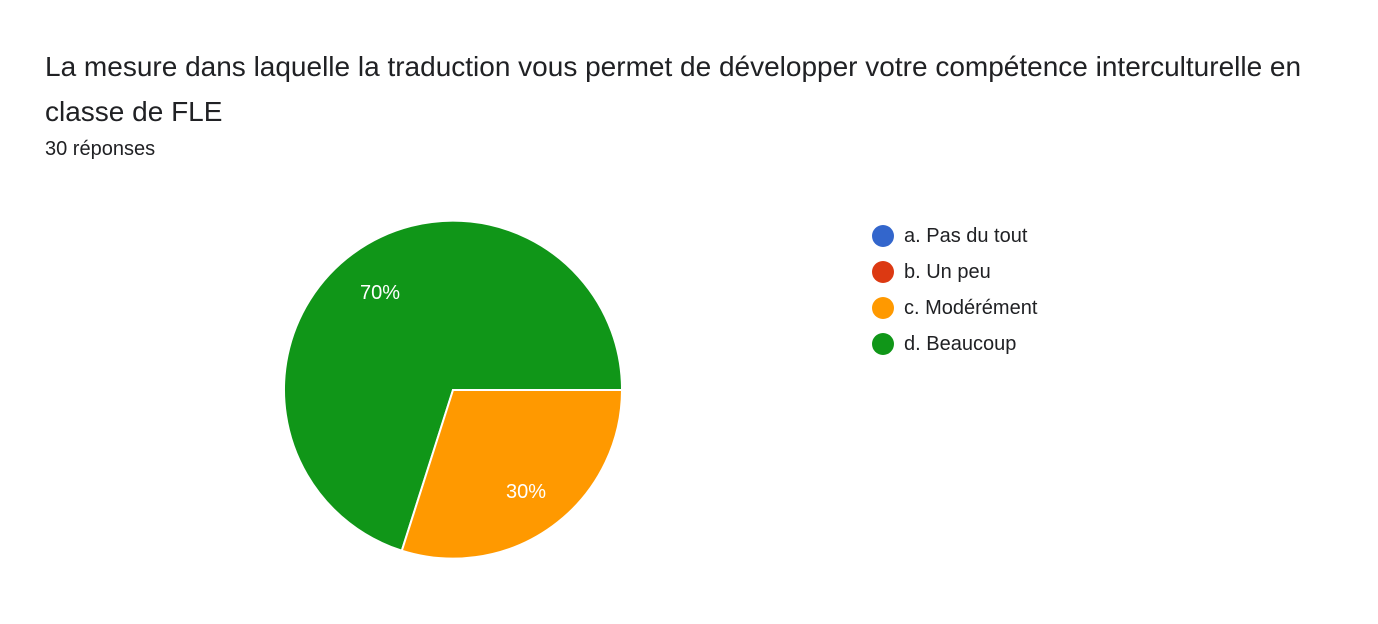 The width and height of the screenshot is (1378, 624). I want to click on legend-label: a. Pas du tout, so click(966, 235).